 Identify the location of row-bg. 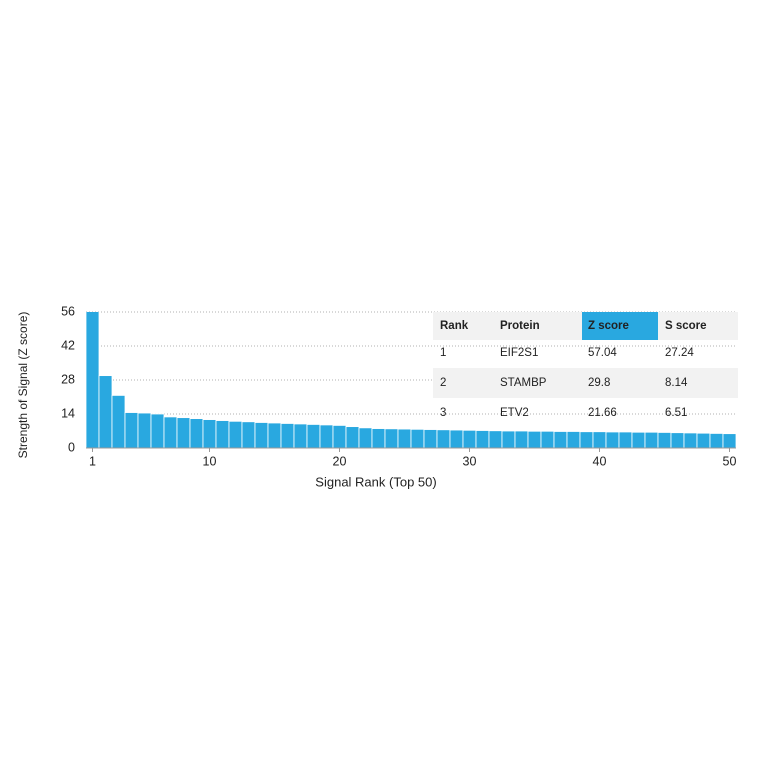
(585, 383).